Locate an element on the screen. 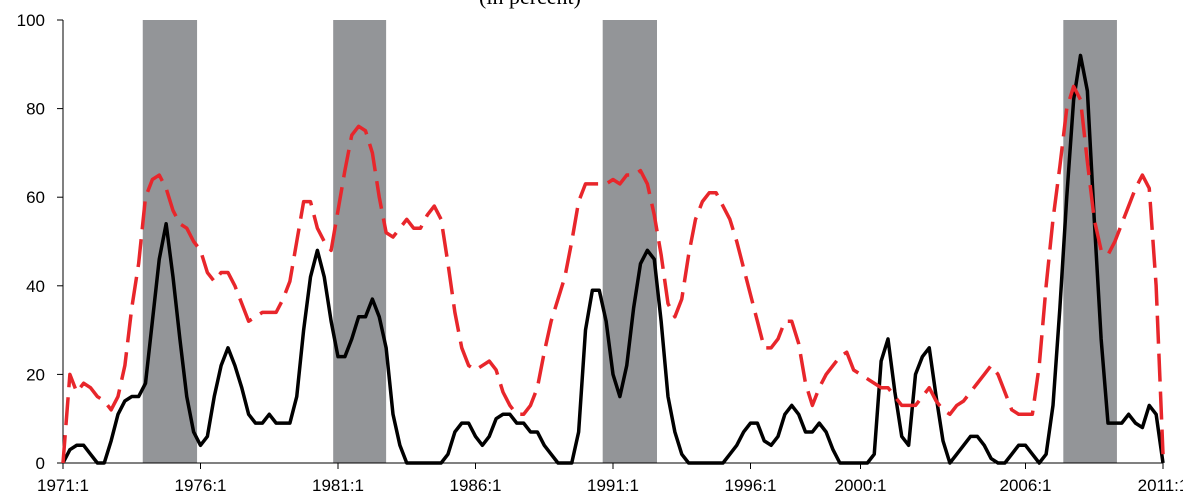 This screenshot has height=501, width=1183. x-tick-label: 2006:1 is located at coordinates (1026, 485).